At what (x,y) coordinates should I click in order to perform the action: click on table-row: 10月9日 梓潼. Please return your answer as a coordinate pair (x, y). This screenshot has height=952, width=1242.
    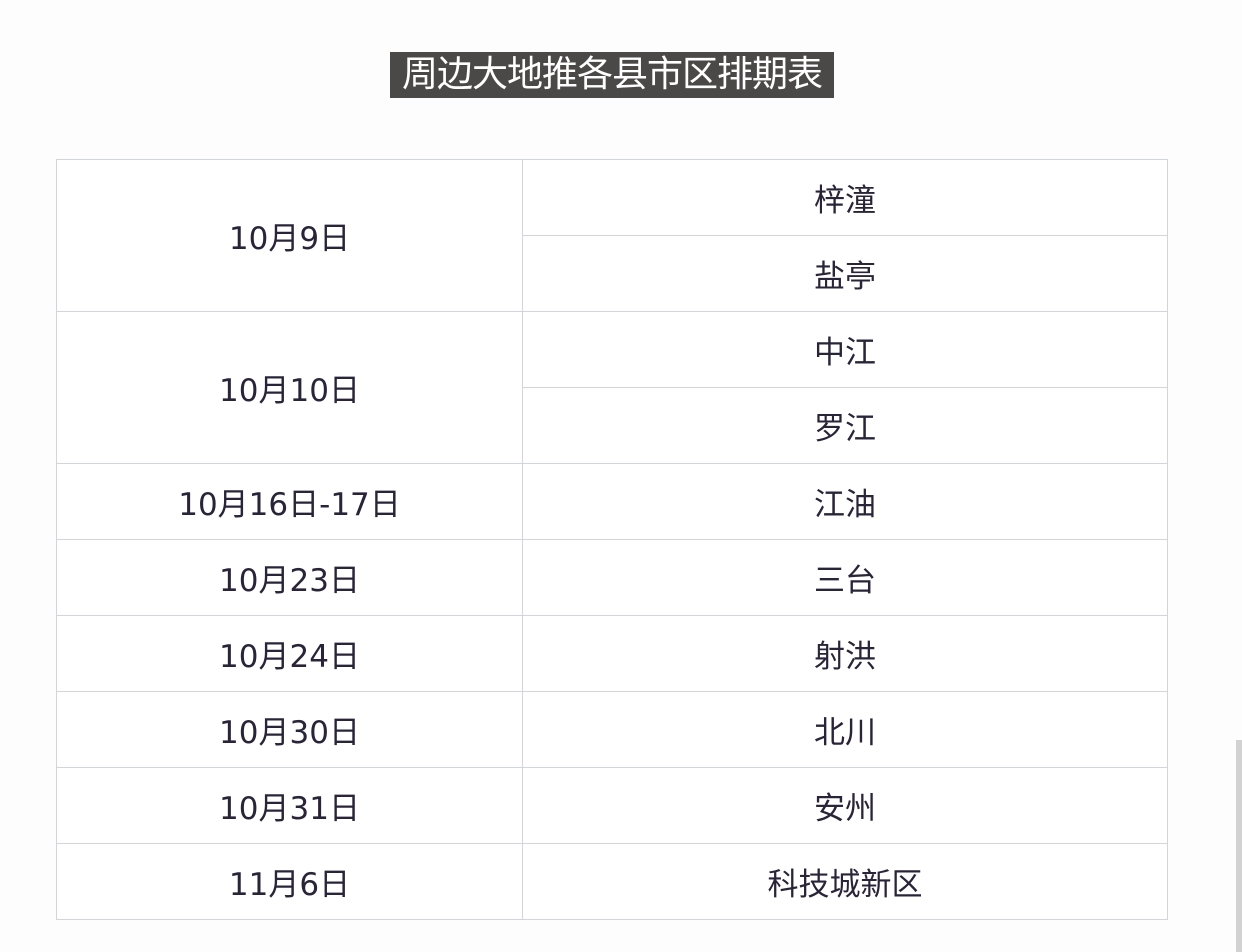
    Looking at the image, I should click on (612, 235).